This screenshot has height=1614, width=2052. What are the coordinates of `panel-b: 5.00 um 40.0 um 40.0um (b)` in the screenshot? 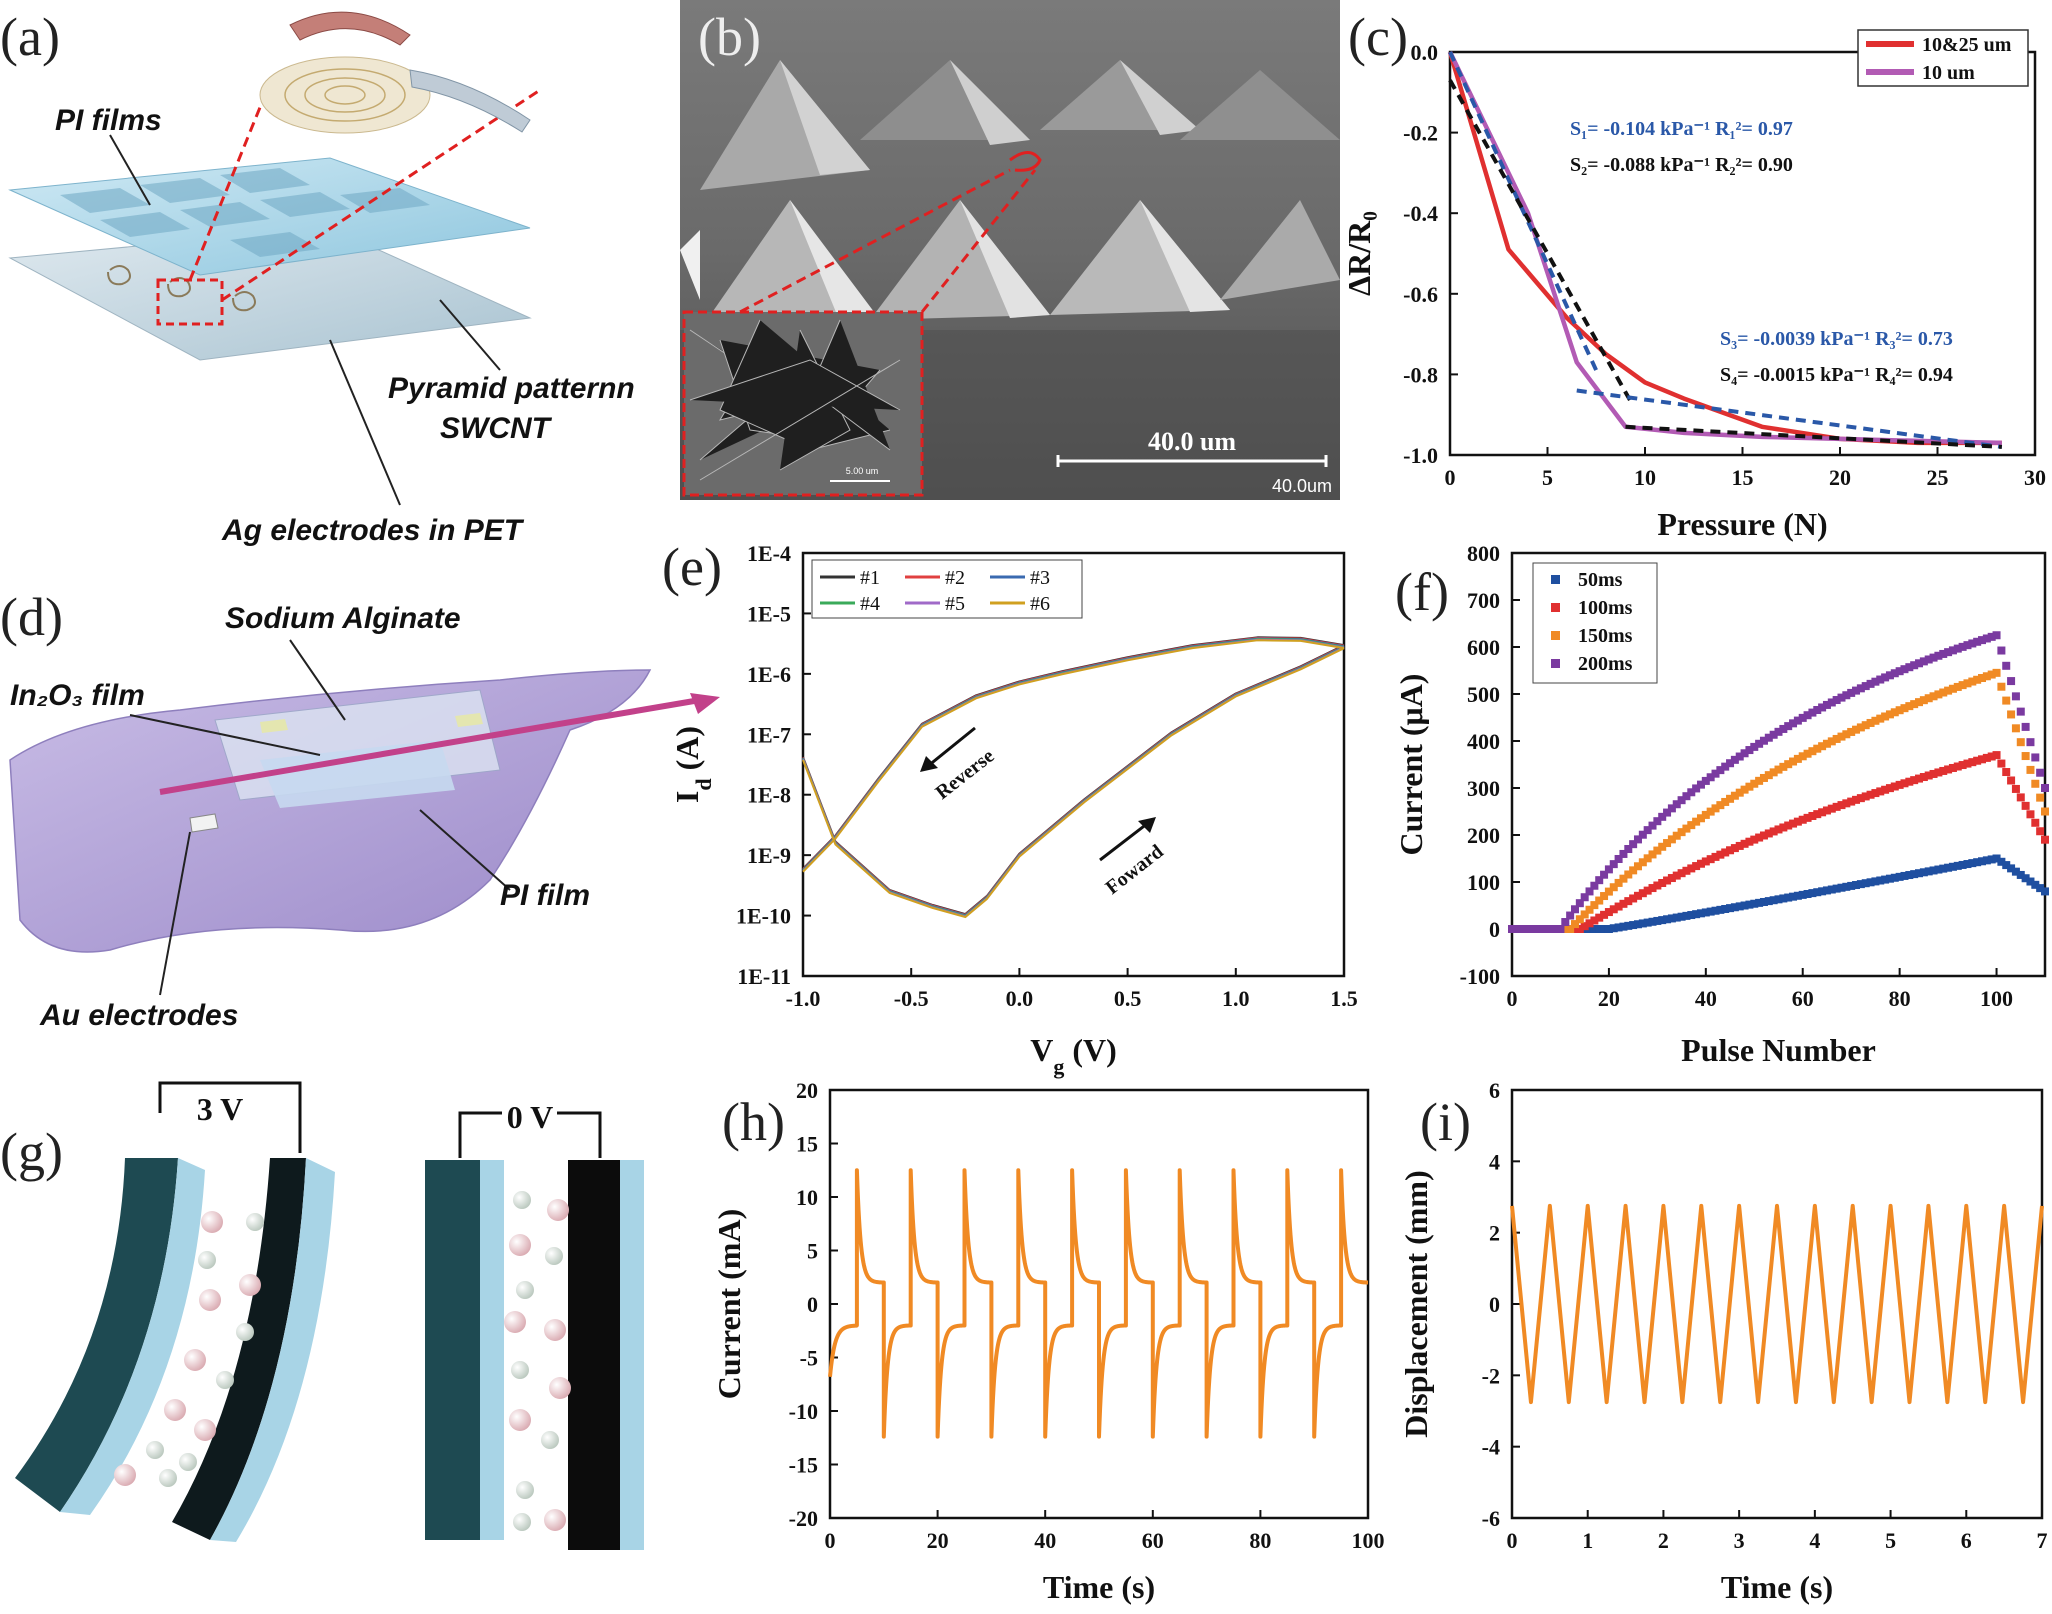 It's located at (1010, 250).